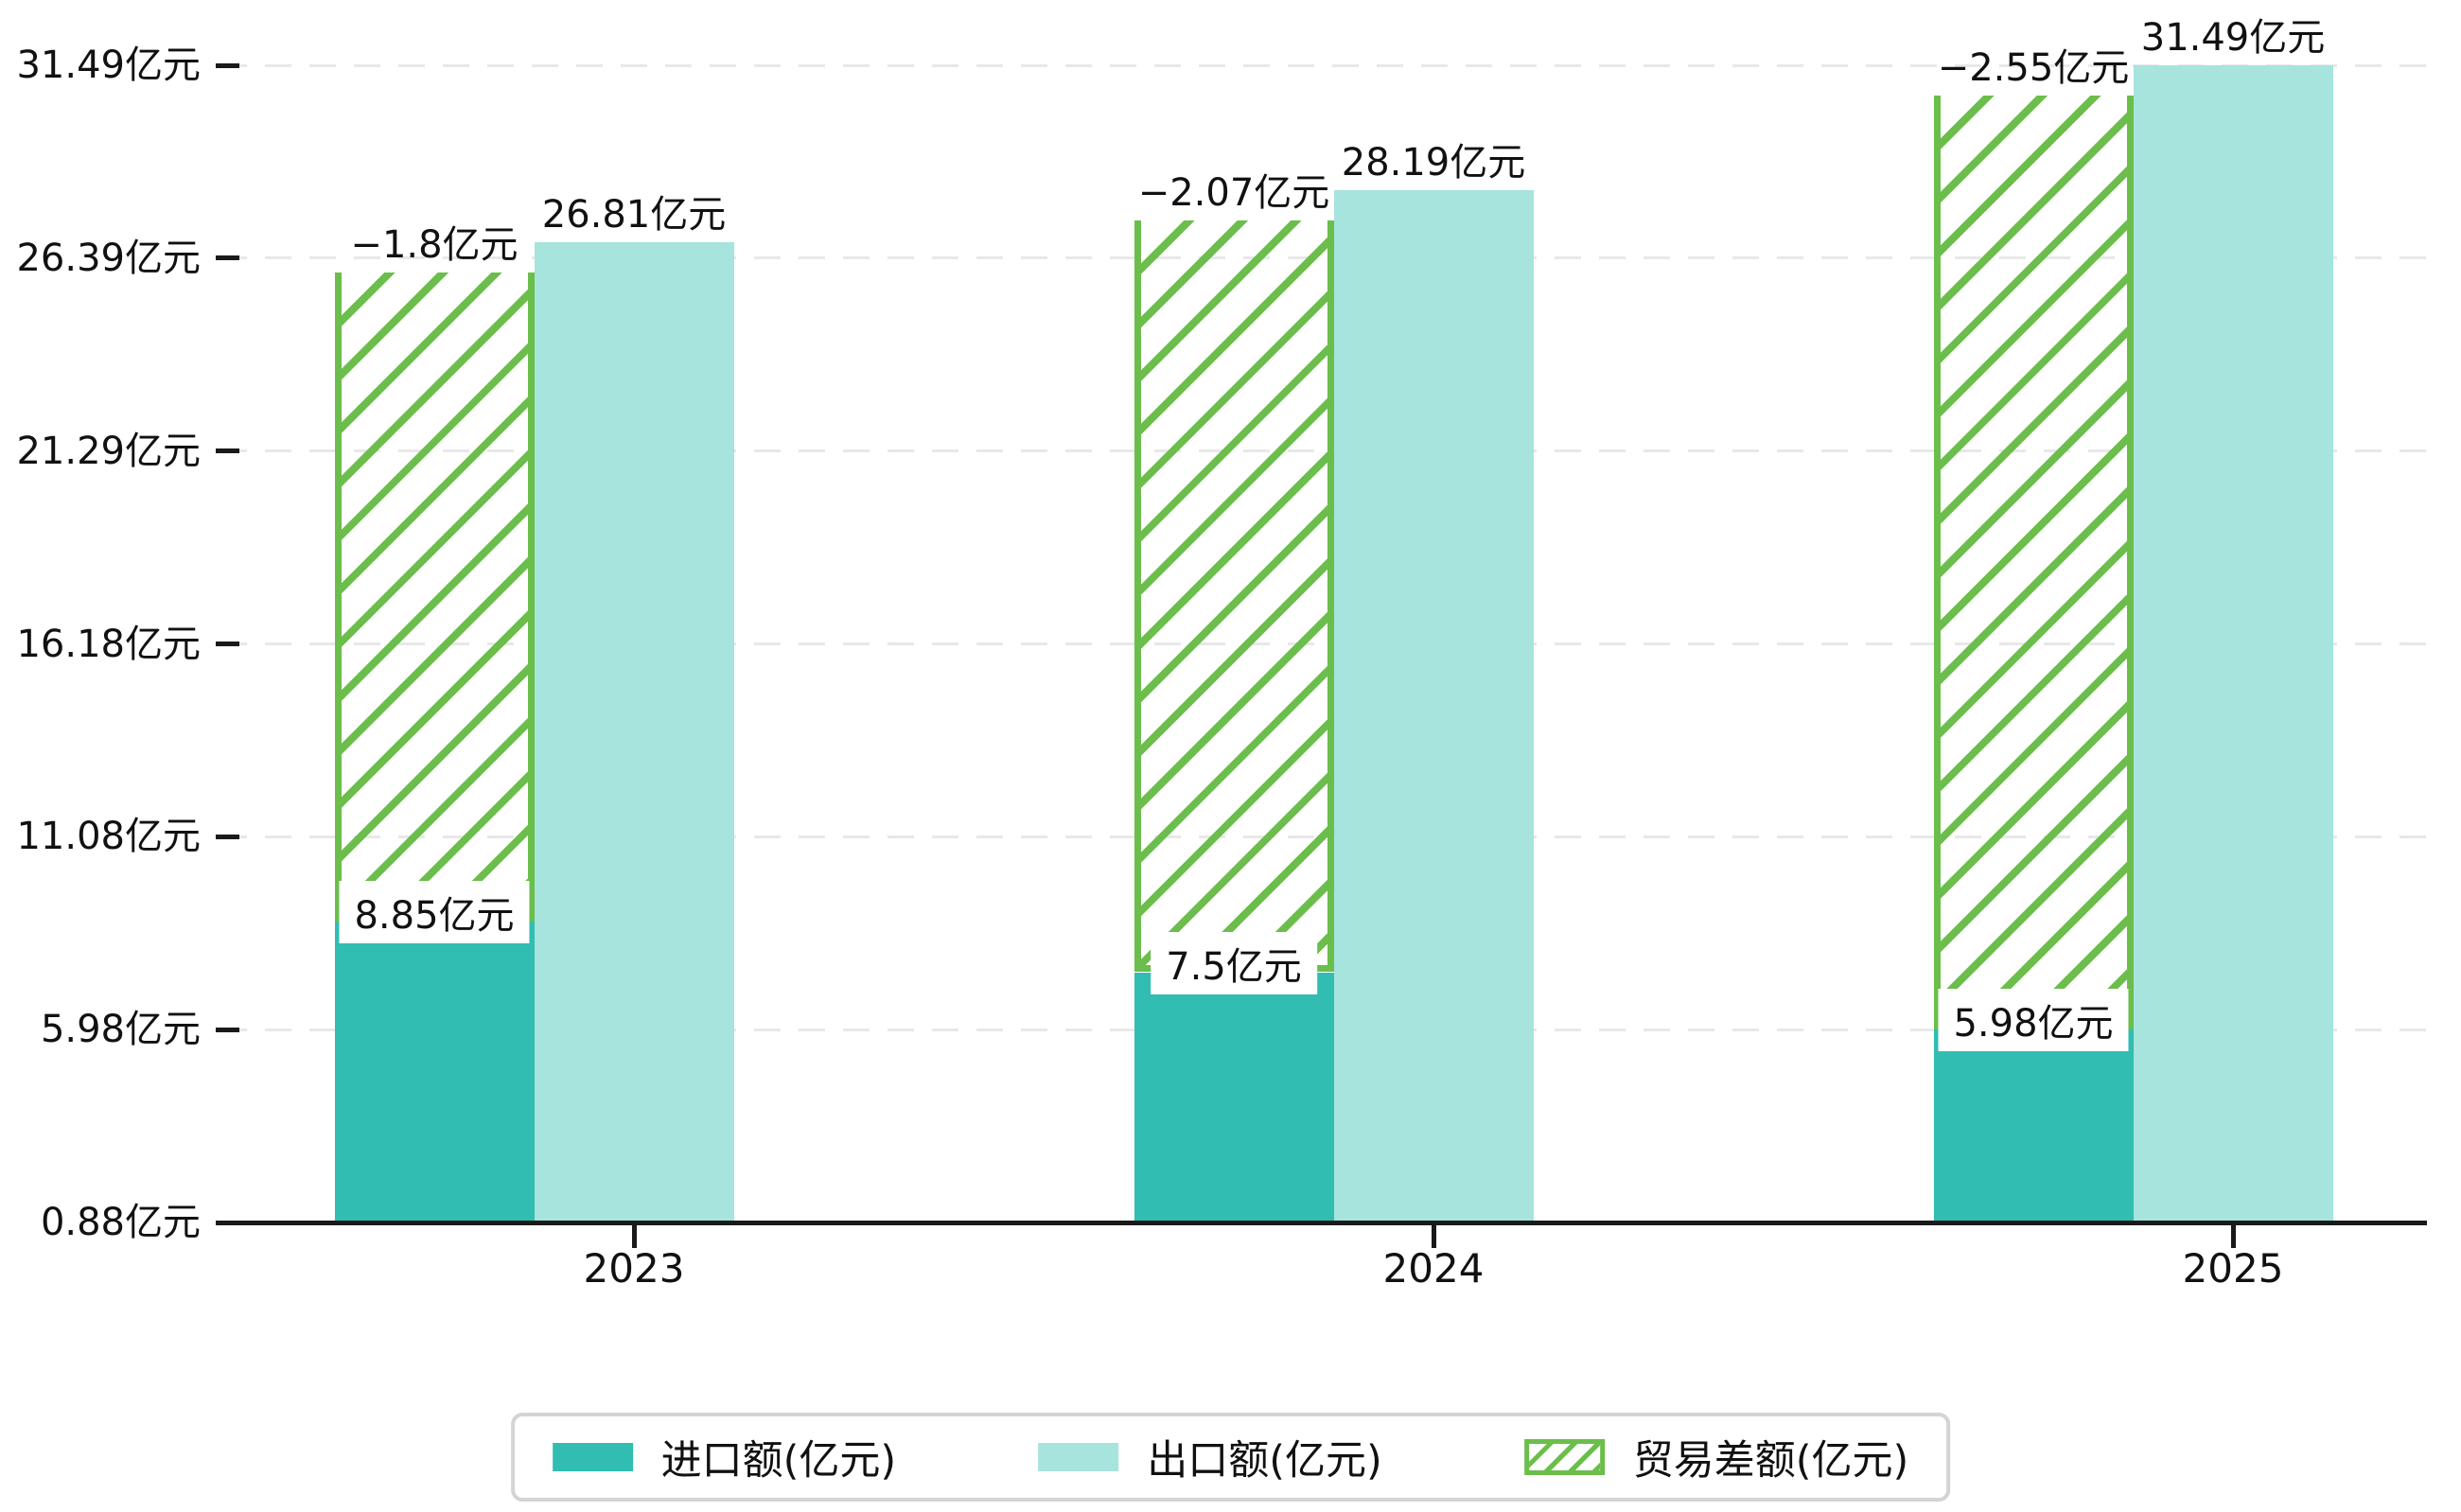 The image size is (2461, 1512). I want to click on import-value-label-2023: 8.85亿元, so click(434, 911).